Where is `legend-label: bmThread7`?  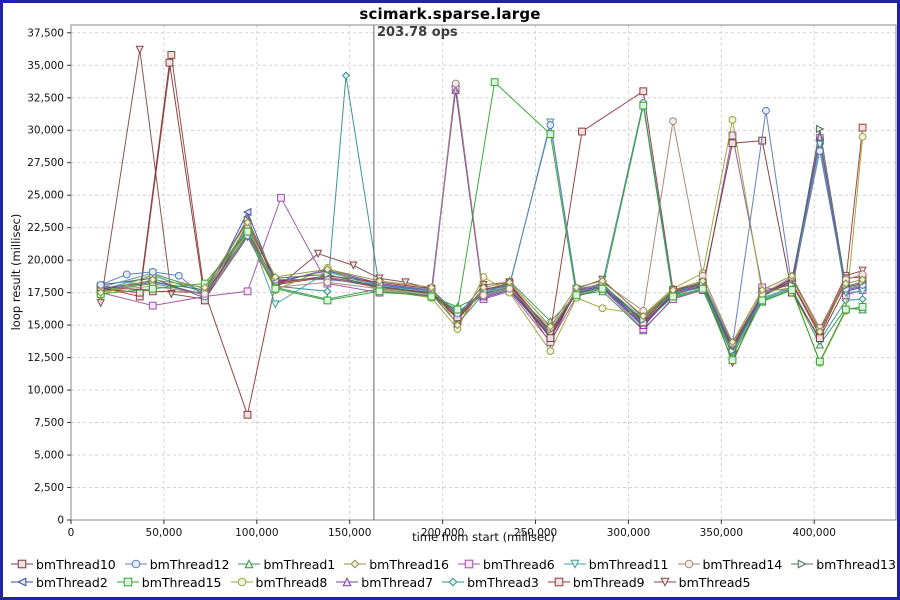
legend-label: bmThread7 is located at coordinates (397, 582).